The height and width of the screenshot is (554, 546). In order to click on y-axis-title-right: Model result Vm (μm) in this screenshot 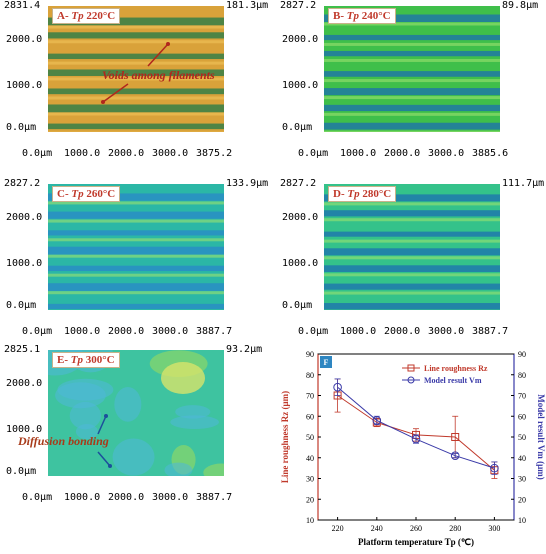, I will do `click(541, 437)`.